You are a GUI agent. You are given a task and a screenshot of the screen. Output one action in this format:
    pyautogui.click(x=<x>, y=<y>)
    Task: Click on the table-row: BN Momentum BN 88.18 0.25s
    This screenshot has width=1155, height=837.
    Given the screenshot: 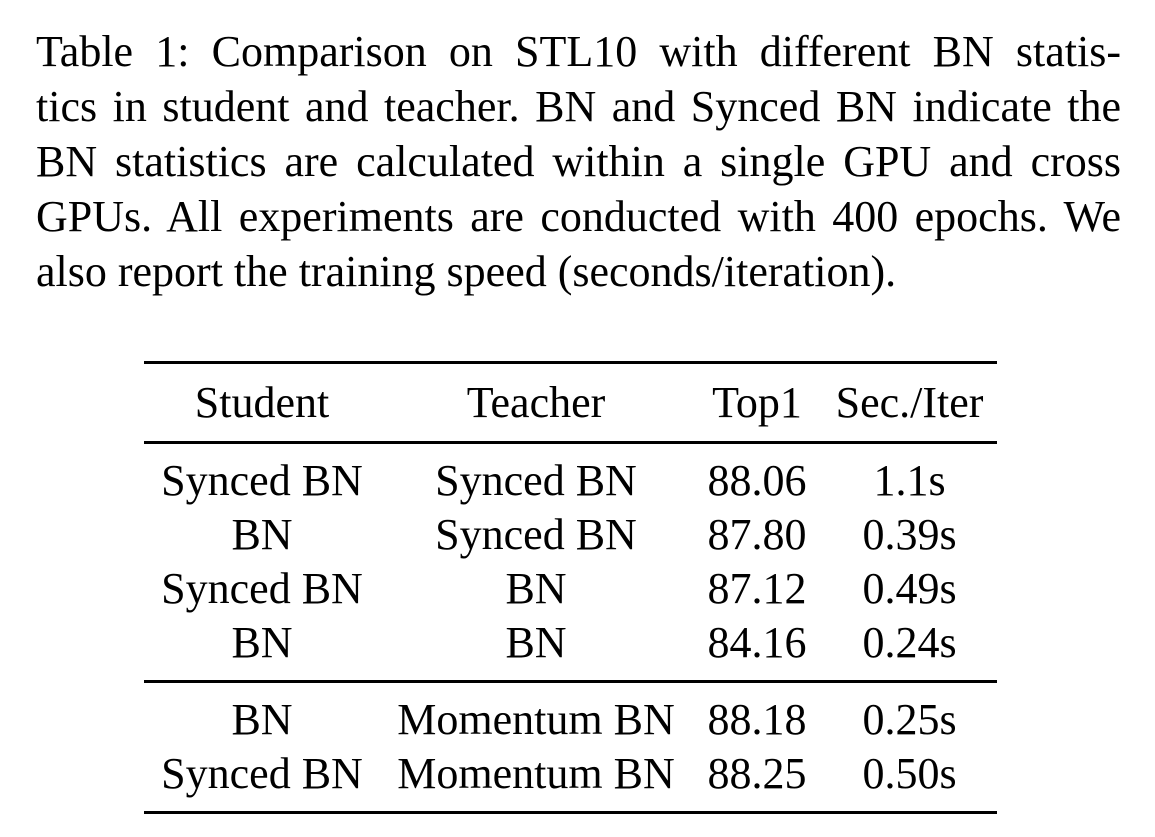 What is the action you would take?
    pyautogui.click(x=570, y=713)
    